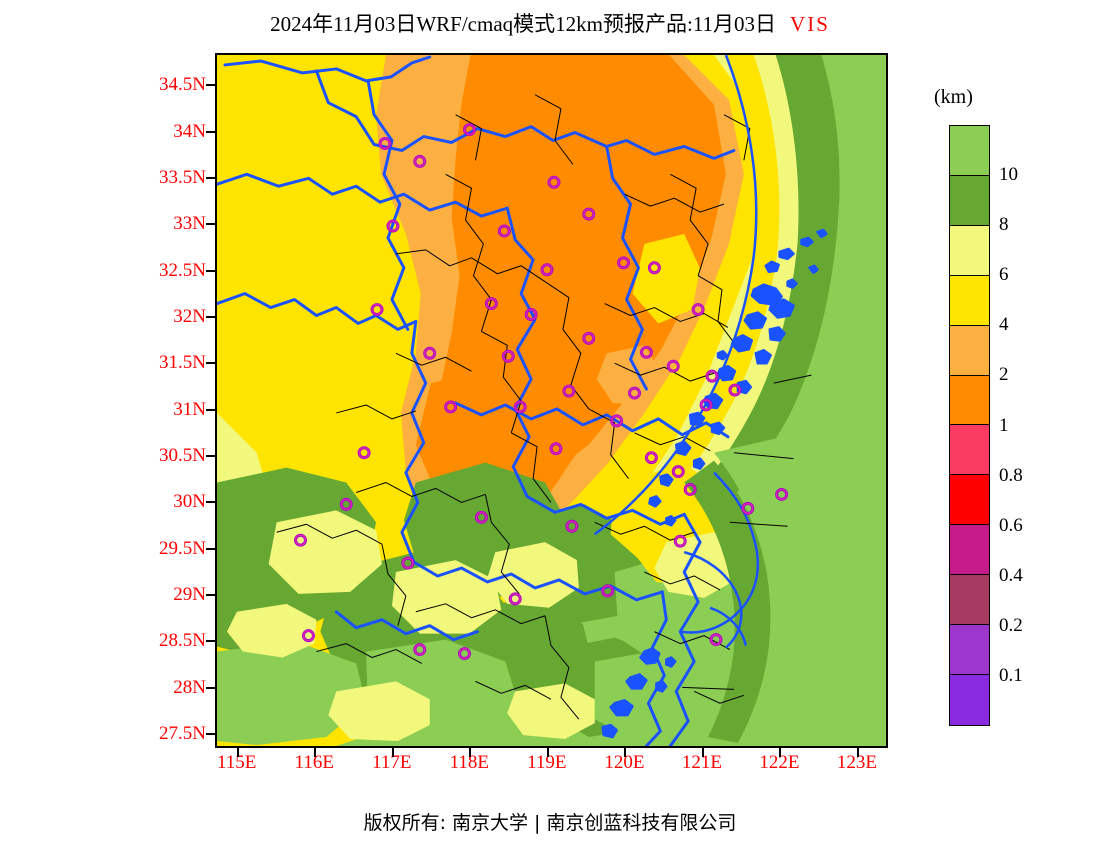 The height and width of the screenshot is (850, 1100). Describe the element at coordinates (189, 317) in the screenshot. I see `y-axis-tick-label: 32N` at that location.